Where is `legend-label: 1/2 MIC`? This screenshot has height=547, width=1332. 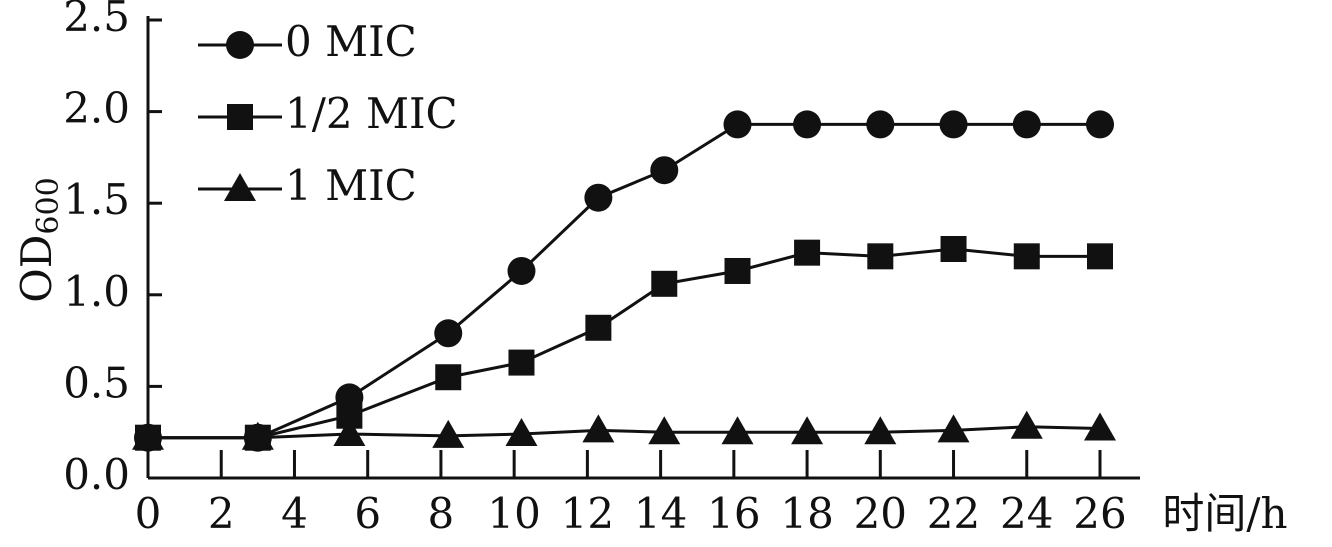 legend-label: 1/2 MIC is located at coordinates (371, 113).